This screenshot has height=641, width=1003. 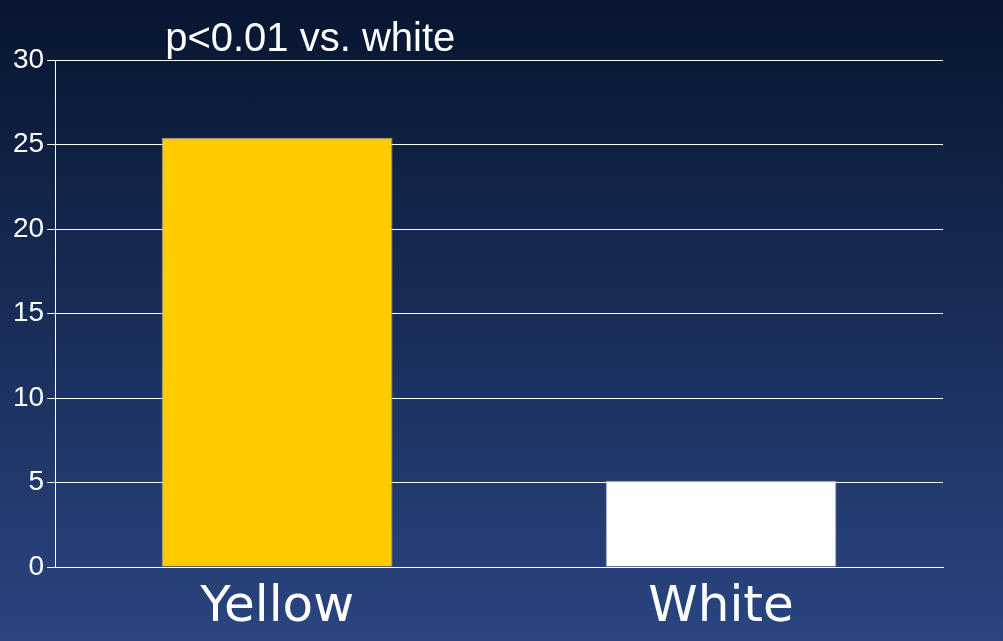 What do you see at coordinates (36, 481) in the screenshot?
I see `y-tick-label: 5` at bounding box center [36, 481].